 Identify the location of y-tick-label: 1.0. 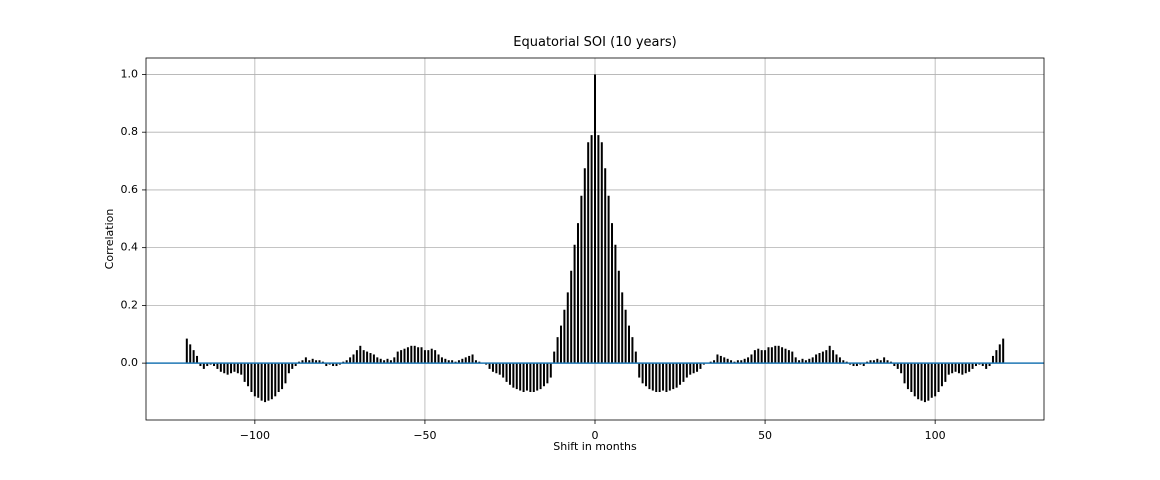
(130, 73).